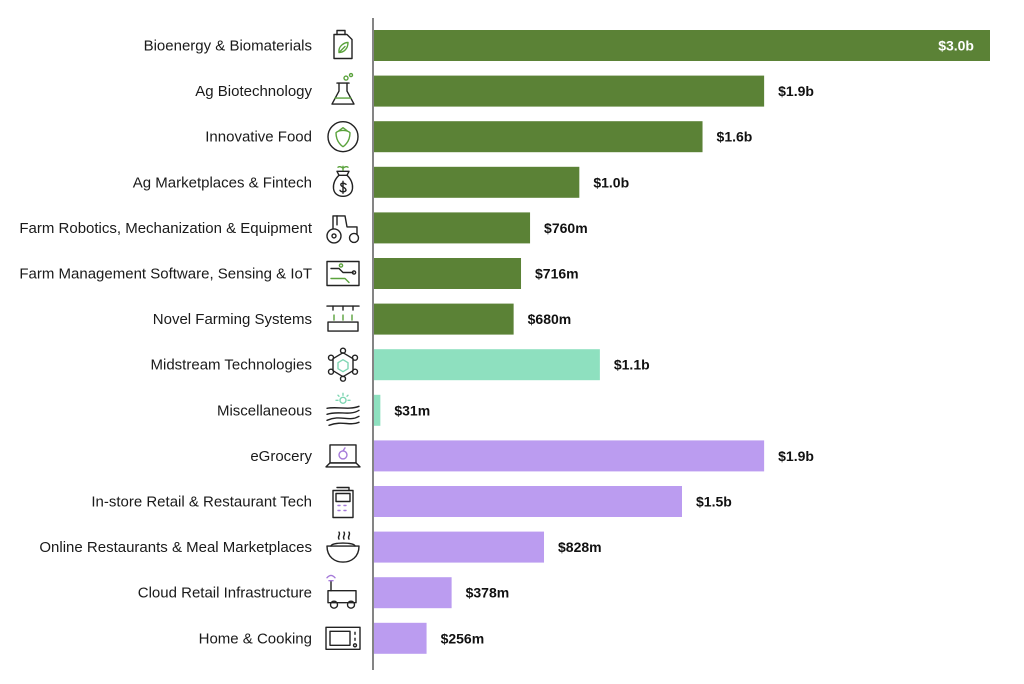 The height and width of the screenshot is (684, 1024). Describe the element at coordinates (341, 591) in the screenshot. I see `delivery-robot-icon` at that location.